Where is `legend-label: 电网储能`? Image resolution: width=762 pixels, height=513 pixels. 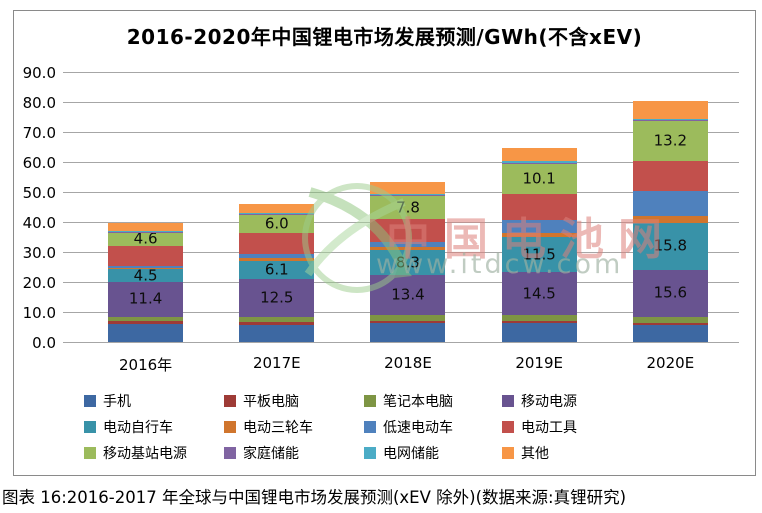 legend-label: 电网储能 is located at coordinates (411, 453).